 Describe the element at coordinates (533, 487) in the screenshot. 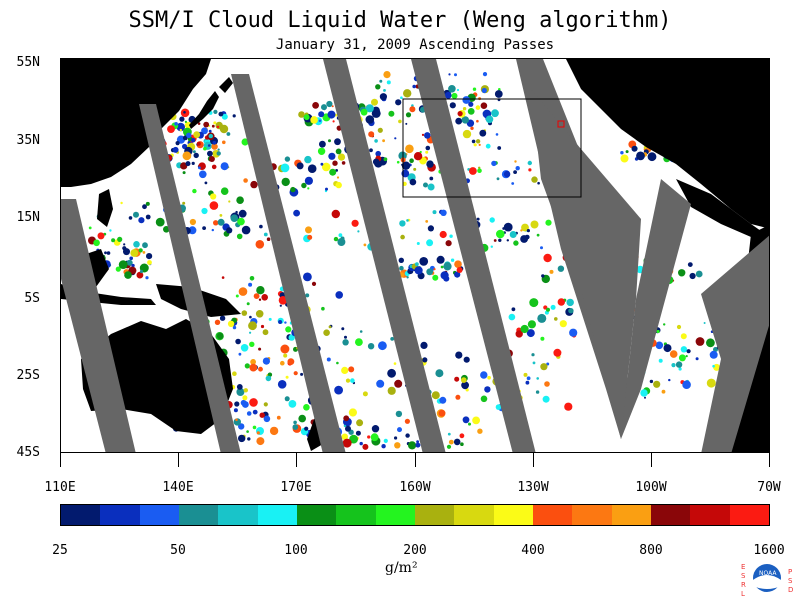

I see `lon-label-130w: 130W` at that location.